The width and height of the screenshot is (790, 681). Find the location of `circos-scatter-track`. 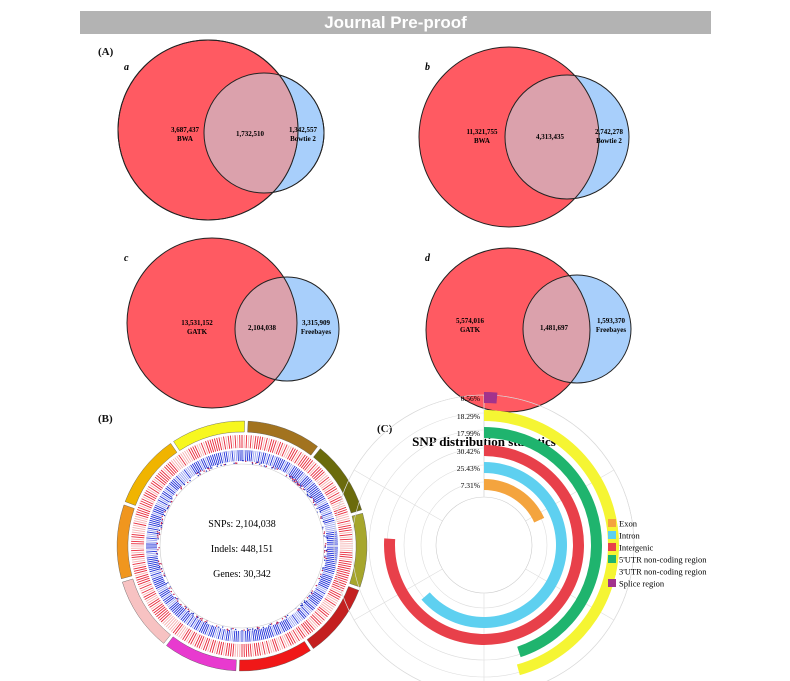

circos-scatter-track is located at coordinates (242, 546).